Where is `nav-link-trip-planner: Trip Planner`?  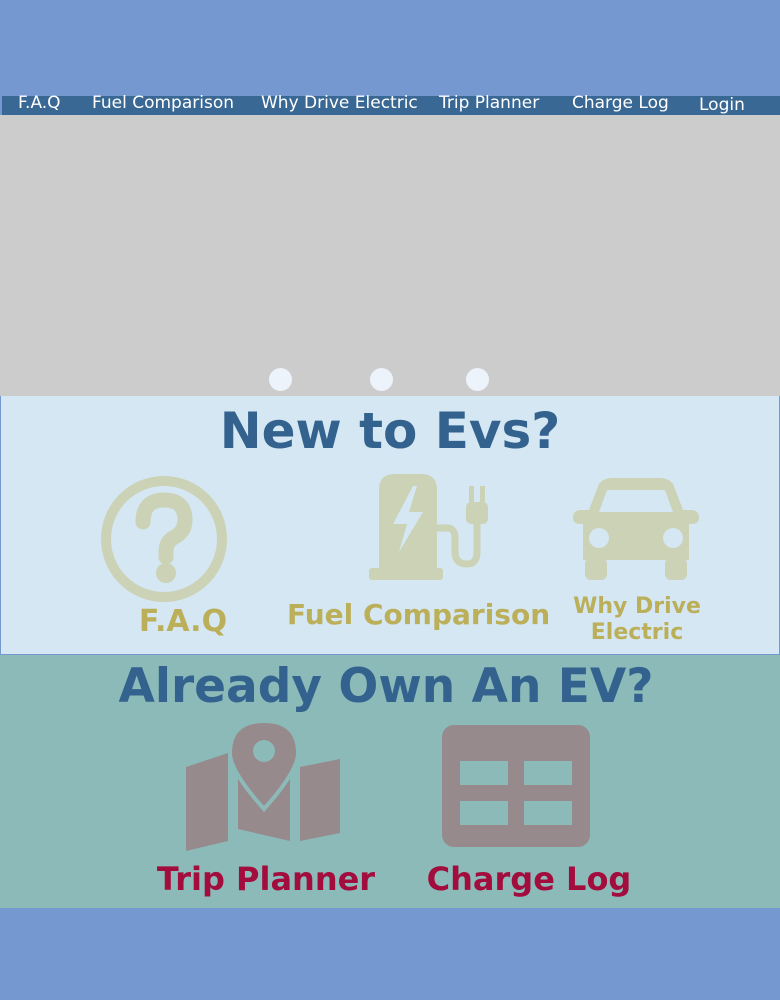
nav-link-trip-planner: Trip Planner is located at coordinates (489, 103).